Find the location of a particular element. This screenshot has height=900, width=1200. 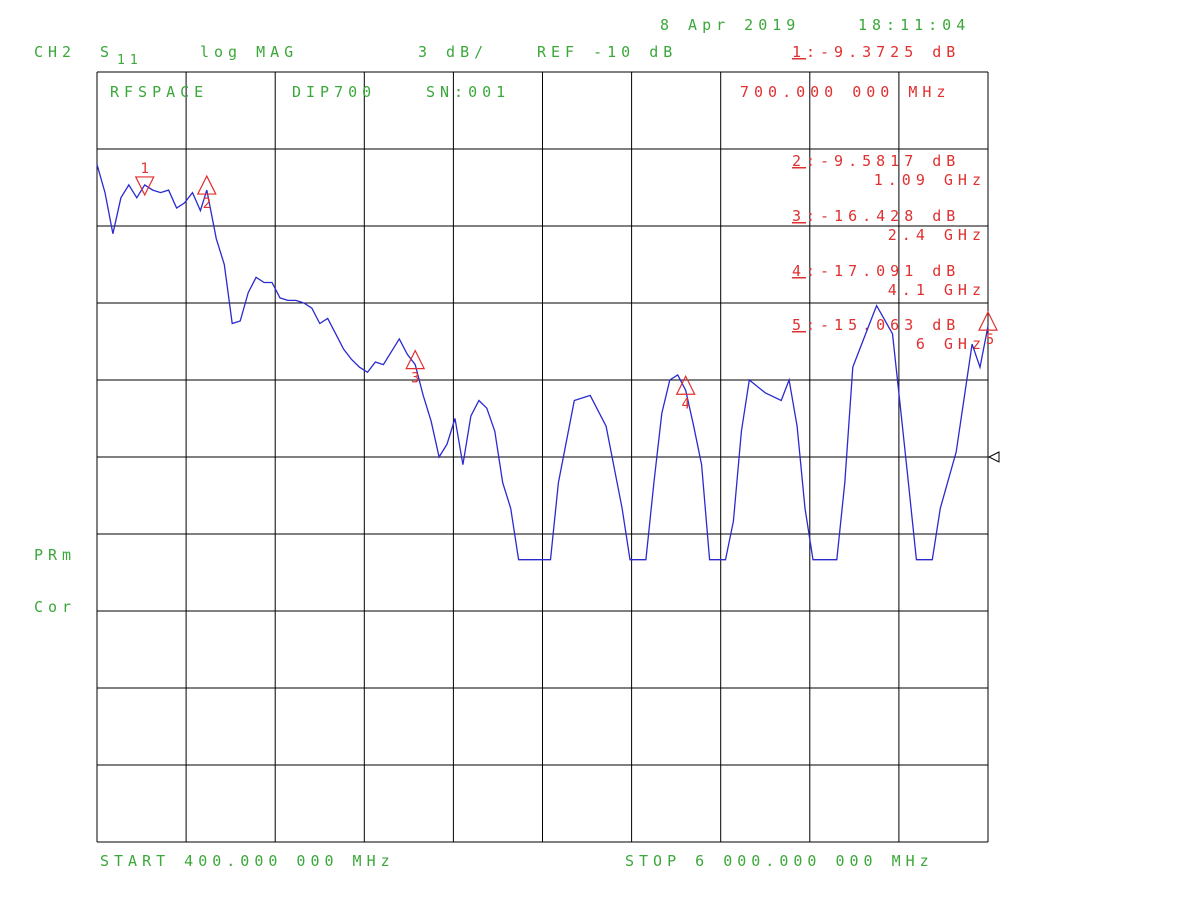

side-label-prm: PRm is located at coordinates (55, 555).